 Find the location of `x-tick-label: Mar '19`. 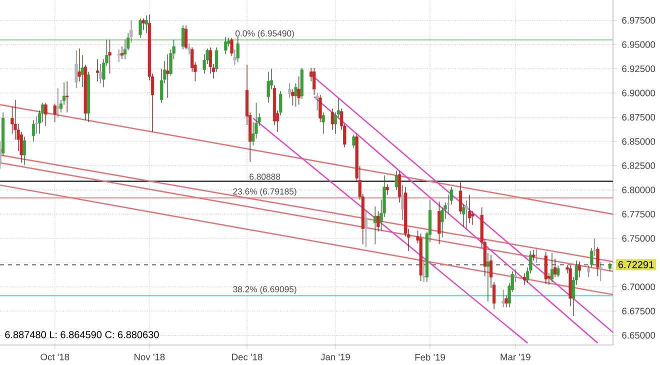

x-tick-label: Mar '19 is located at coordinates (515, 357).